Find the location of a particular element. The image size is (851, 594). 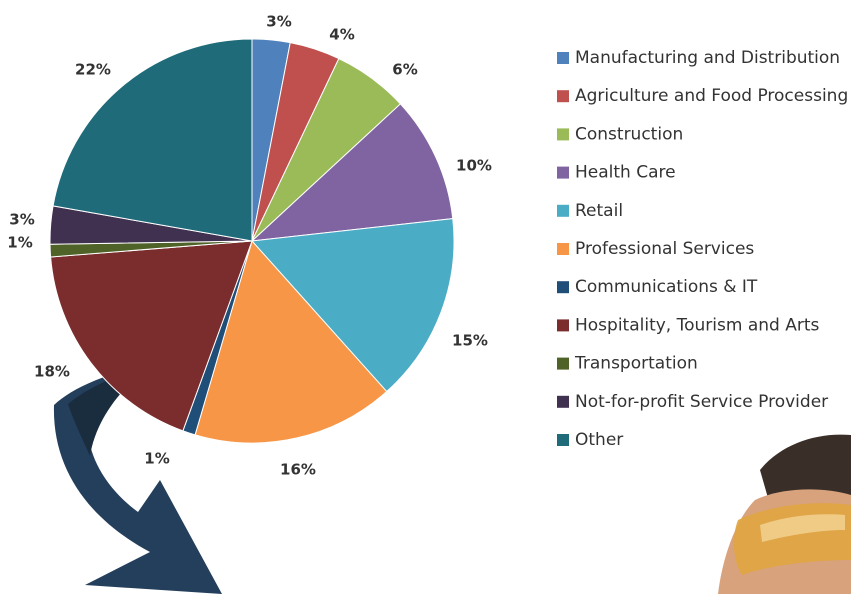

data-label-manufacturing-and-distribution: 3% is located at coordinates (278, 22).